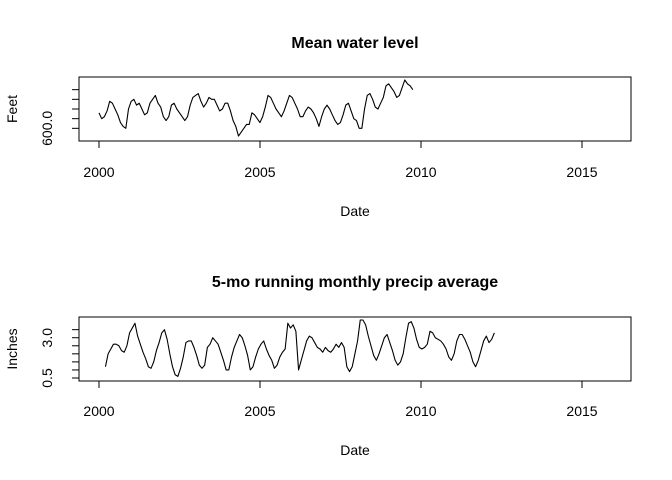  What do you see at coordinates (47, 128) in the screenshot?
I see `y-tick-label: 600.0` at bounding box center [47, 128].